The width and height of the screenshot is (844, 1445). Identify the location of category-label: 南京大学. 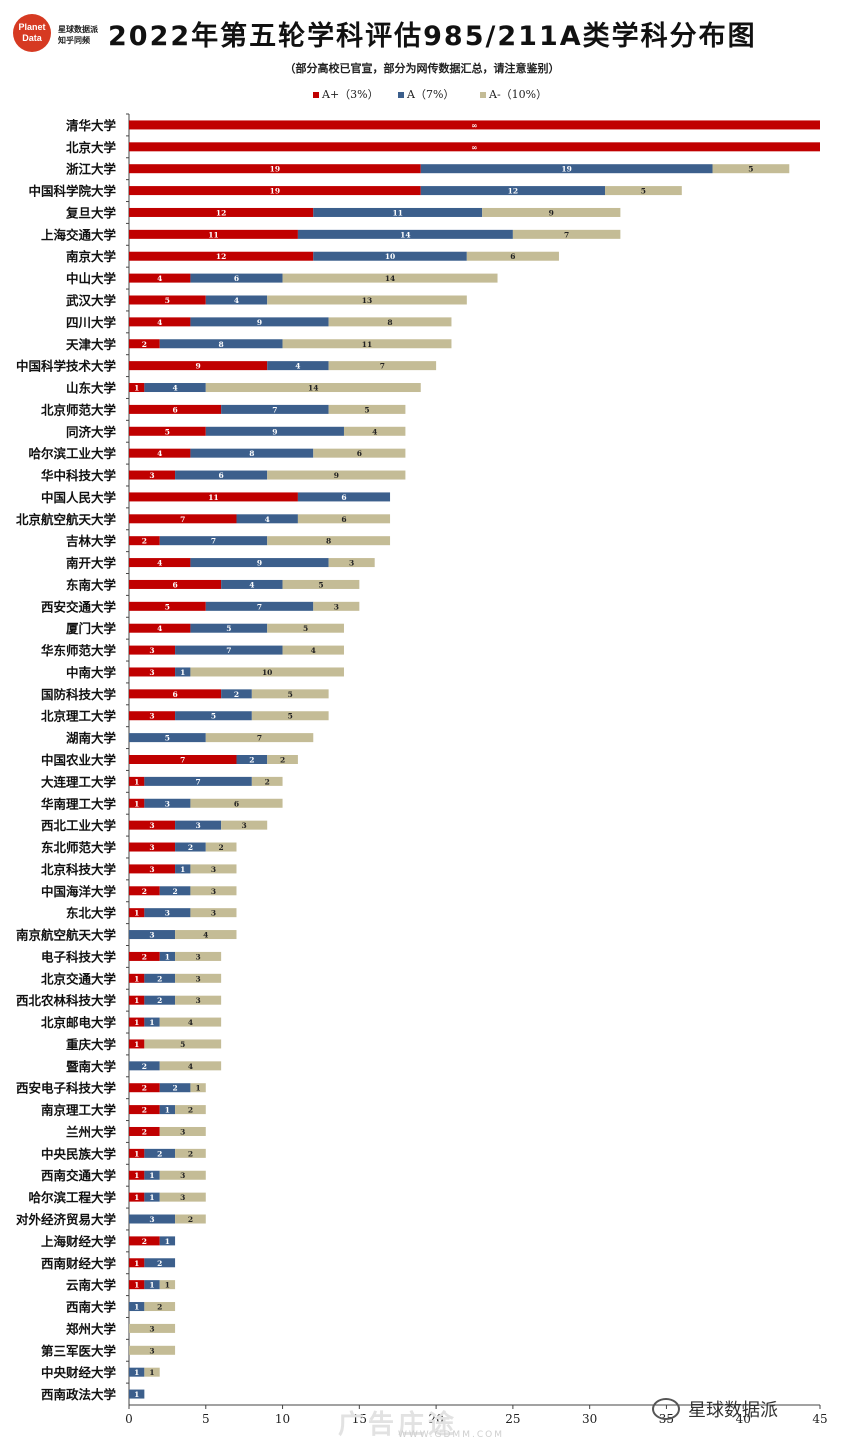
(91, 256).